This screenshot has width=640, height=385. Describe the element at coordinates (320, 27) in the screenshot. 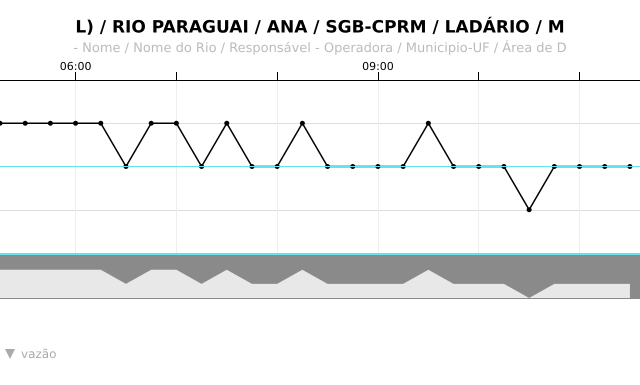

I see `chart-title: L) / RIO PARAGUAI / ANA / SGB-CPRM / LADÁRIO / M` at that location.